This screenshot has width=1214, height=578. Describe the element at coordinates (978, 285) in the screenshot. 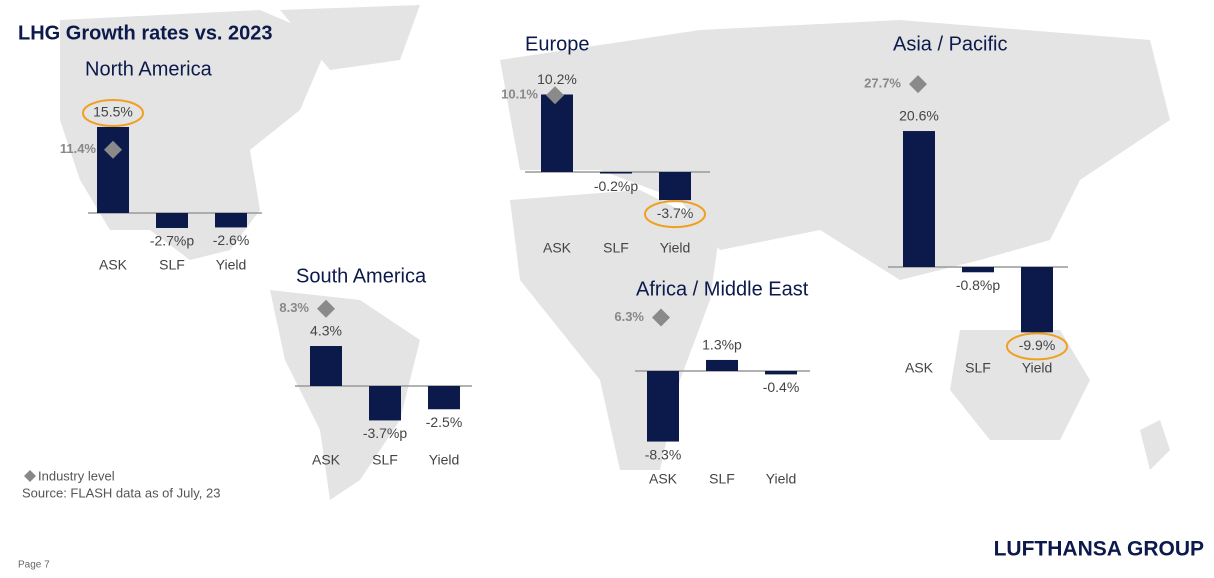

I see `value-label: -0.8%p` at that location.